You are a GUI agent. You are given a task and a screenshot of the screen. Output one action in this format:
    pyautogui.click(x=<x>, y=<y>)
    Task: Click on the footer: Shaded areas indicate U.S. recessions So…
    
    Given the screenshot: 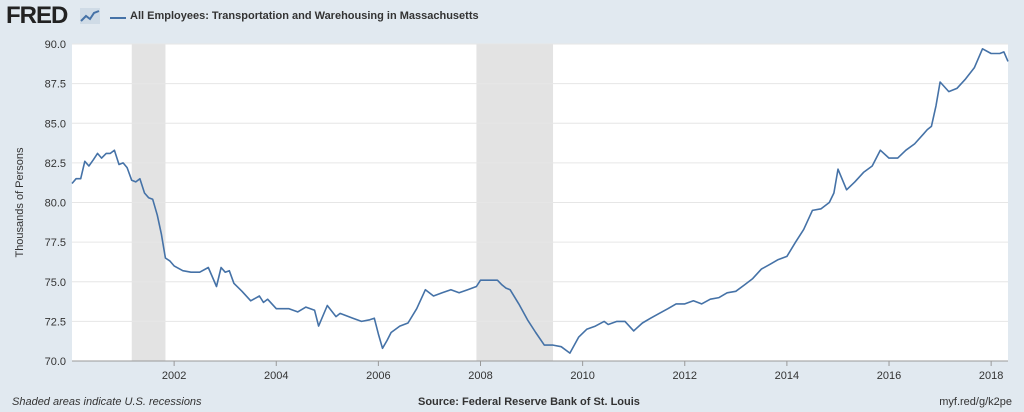 What is the action you would take?
    pyautogui.click(x=512, y=404)
    